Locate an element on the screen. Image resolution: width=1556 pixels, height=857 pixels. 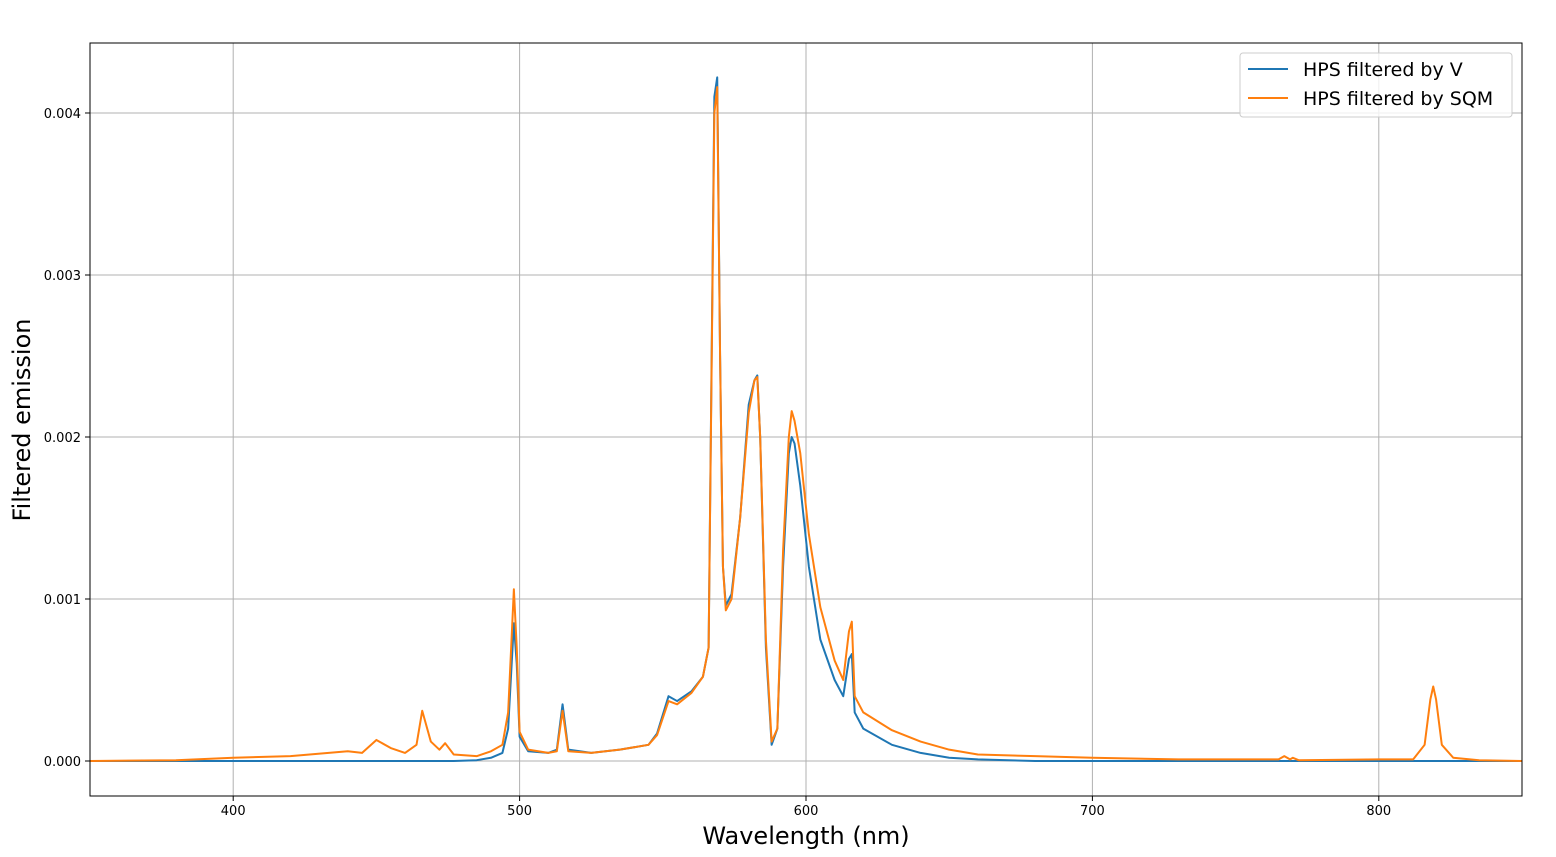
legend-box is located at coordinates (1376, 85).